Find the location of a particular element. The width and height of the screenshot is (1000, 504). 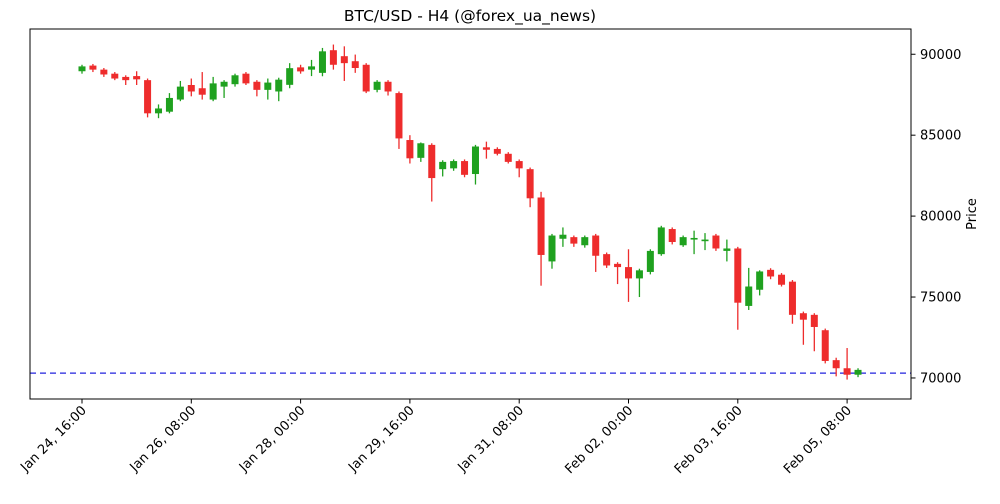

x-tick-label: Jan 24, 16:00 is located at coordinates (53, 439).